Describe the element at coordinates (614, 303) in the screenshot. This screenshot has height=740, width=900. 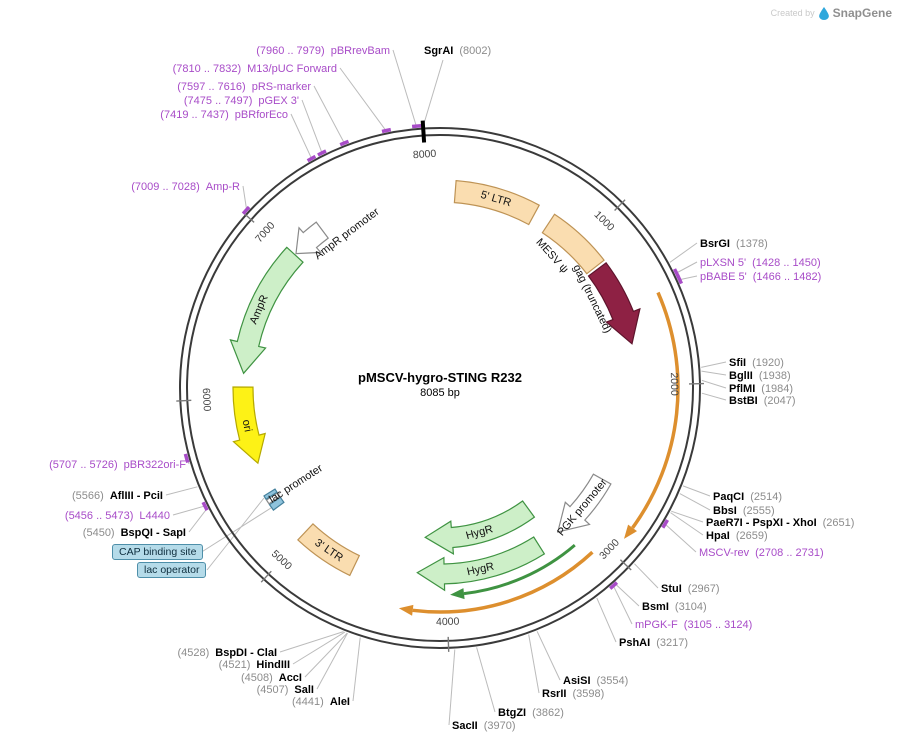
I see `feature-gag` at that location.